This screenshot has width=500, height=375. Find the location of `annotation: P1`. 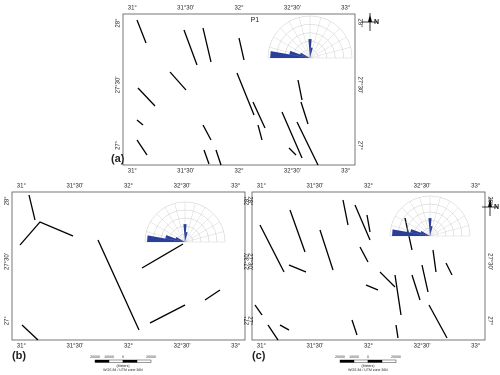

annotation: P1 is located at coordinates (255, 20).